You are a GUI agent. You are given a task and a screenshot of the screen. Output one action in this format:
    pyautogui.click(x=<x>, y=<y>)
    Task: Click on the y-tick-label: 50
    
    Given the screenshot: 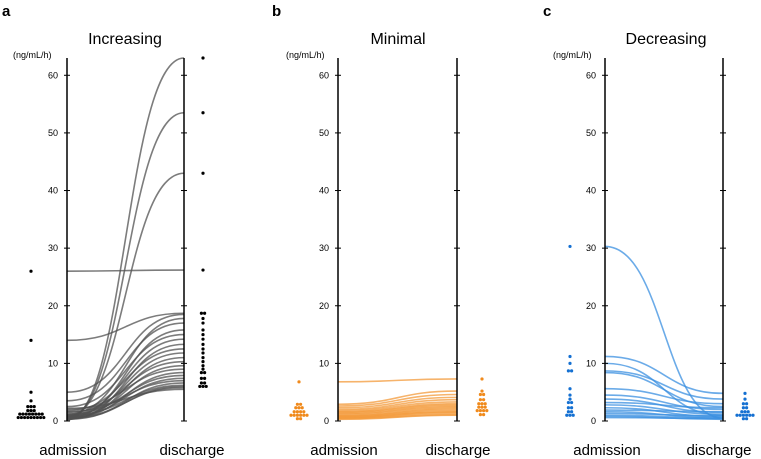 What is the action you would take?
    pyautogui.click(x=53, y=133)
    